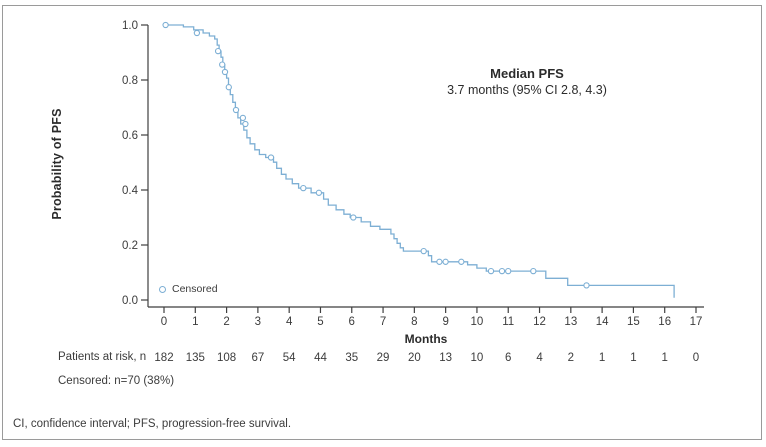 The height and width of the screenshot is (447, 766). What do you see at coordinates (571, 358) in the screenshot?
I see `risk-count: 2` at bounding box center [571, 358].